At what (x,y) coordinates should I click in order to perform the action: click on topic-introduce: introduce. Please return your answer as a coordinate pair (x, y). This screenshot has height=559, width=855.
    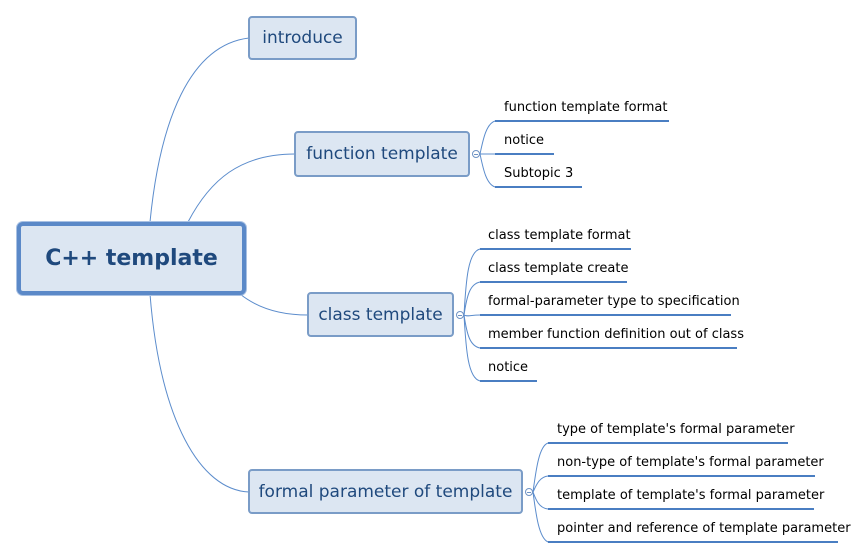
    Looking at the image, I should click on (302, 38).